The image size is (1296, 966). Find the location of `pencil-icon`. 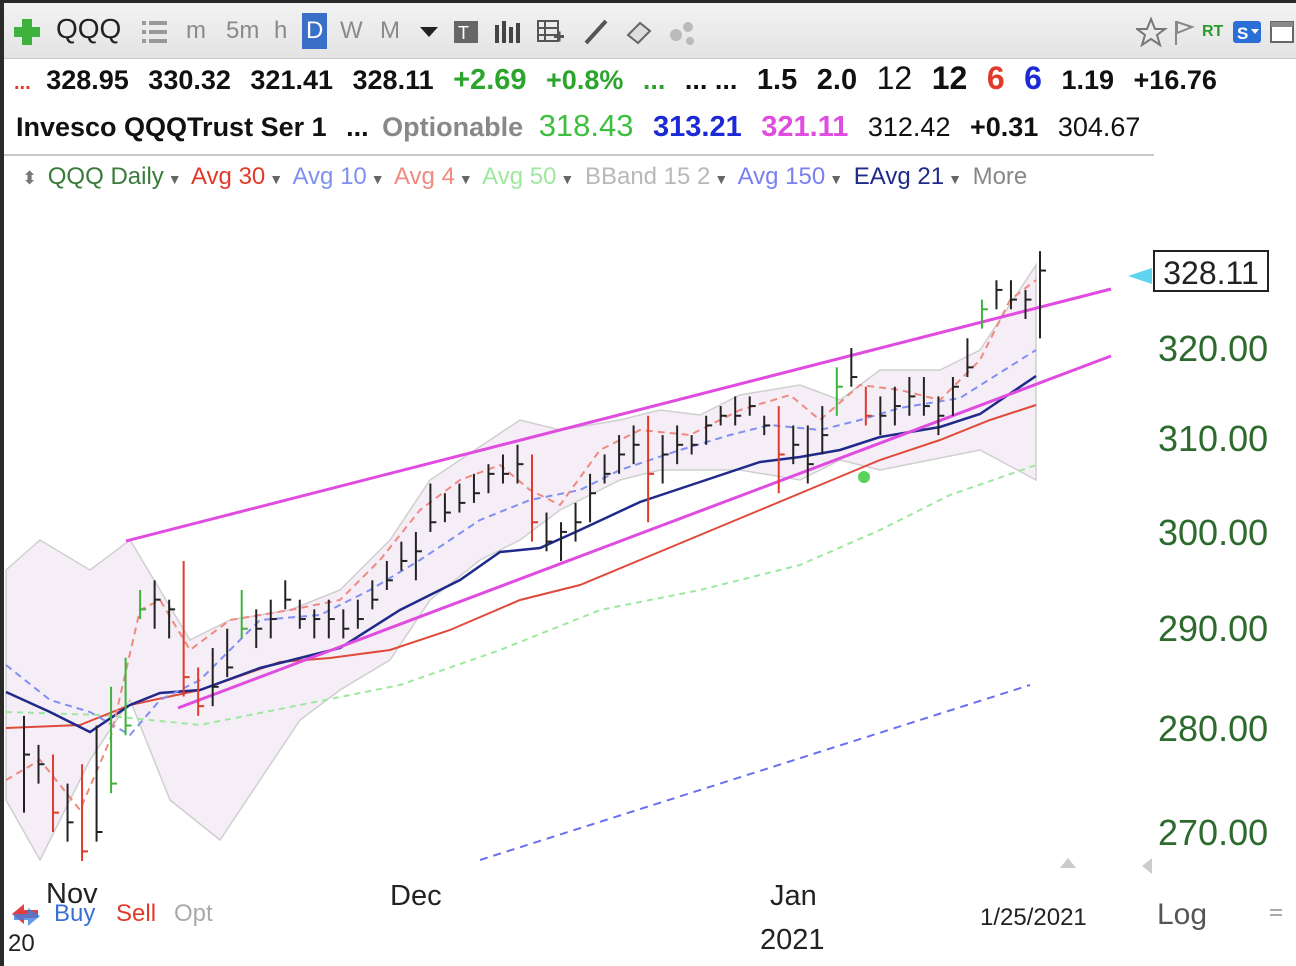

pencil-icon is located at coordinates (597, 32).